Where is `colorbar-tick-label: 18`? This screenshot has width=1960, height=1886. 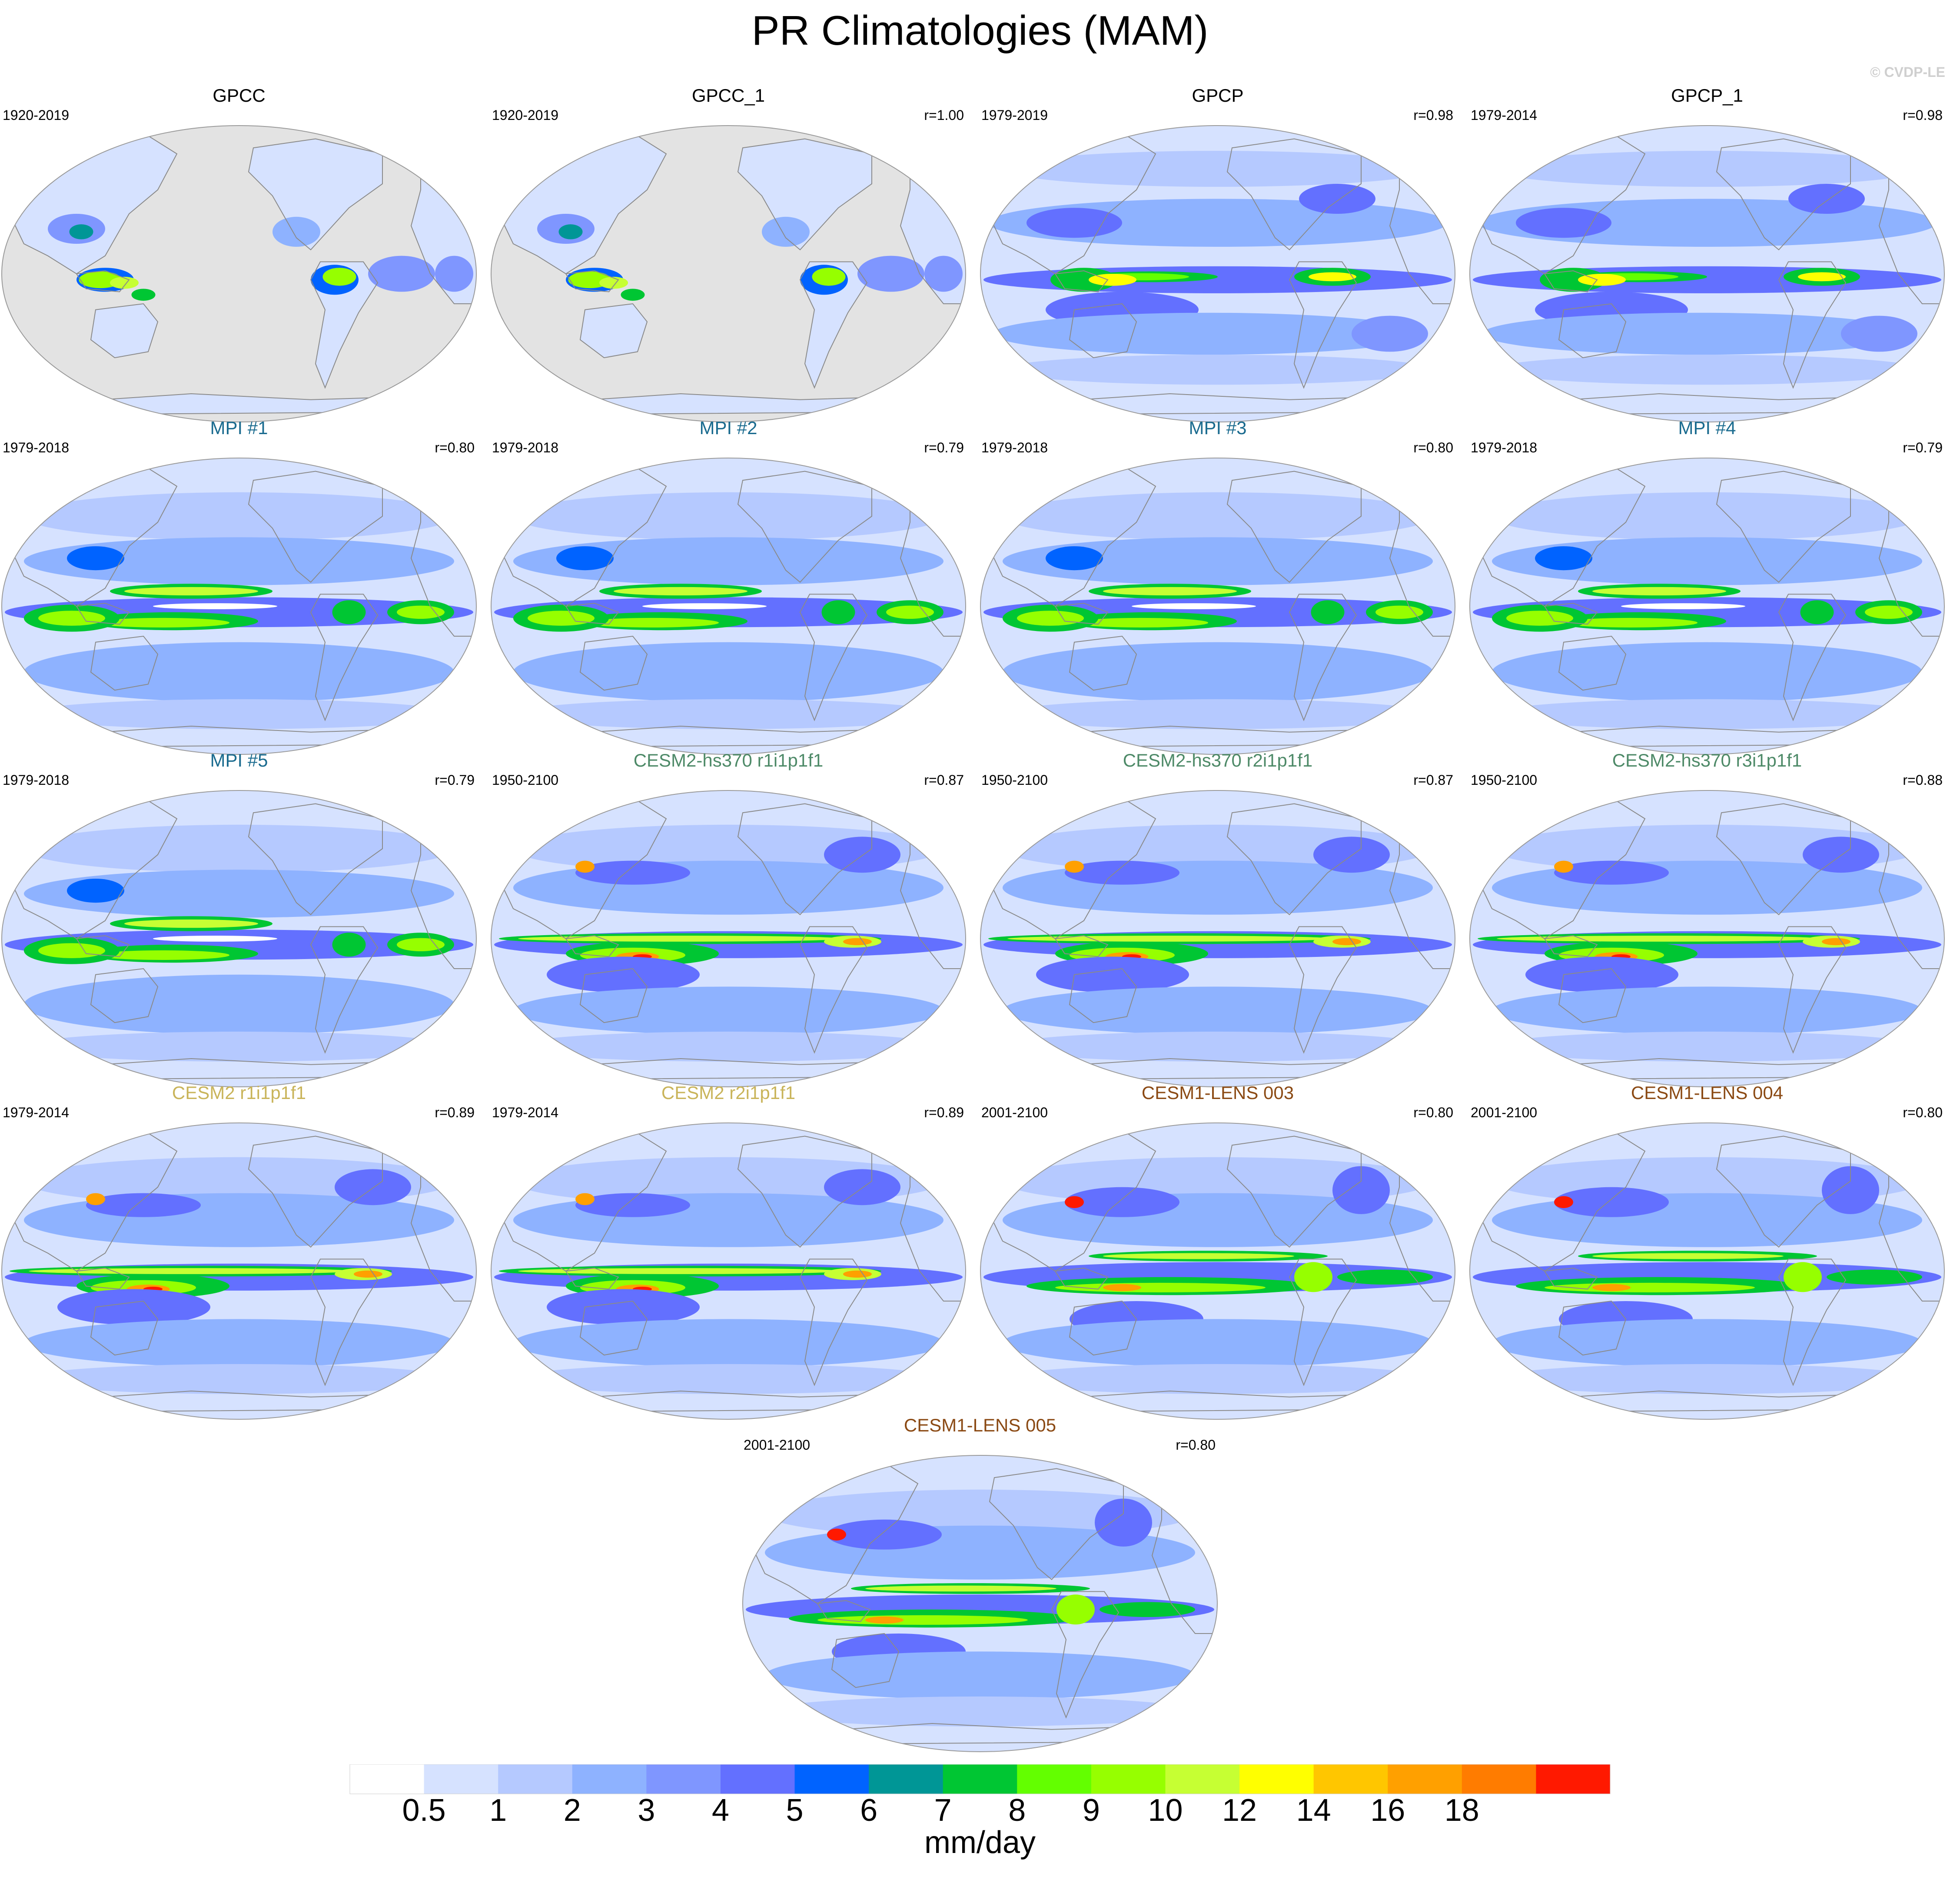
colorbar-tick-label: 18 is located at coordinates (1462, 1809).